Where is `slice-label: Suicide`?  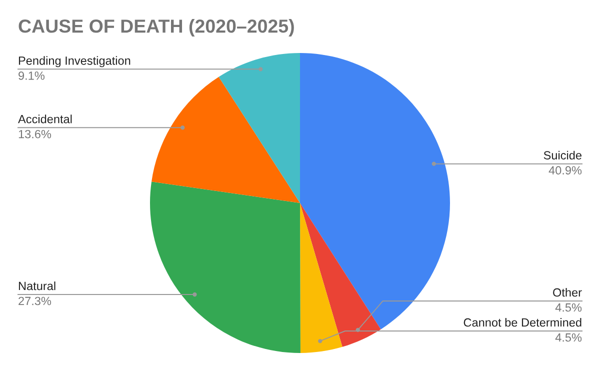 slice-label: Suicide is located at coordinates (563, 155).